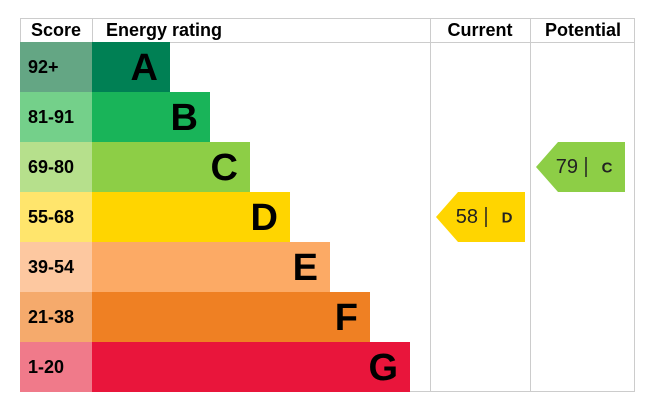  What do you see at coordinates (346, 318) in the screenshot?
I see `rating-letter: F` at bounding box center [346, 318].